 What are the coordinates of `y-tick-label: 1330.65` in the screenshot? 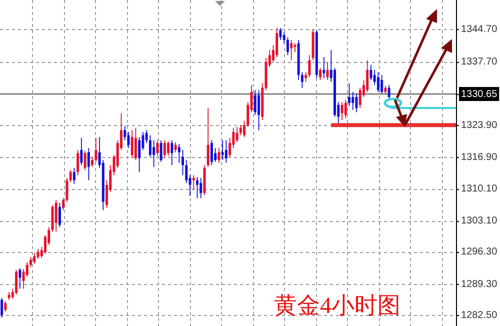 It's located at (479, 94).